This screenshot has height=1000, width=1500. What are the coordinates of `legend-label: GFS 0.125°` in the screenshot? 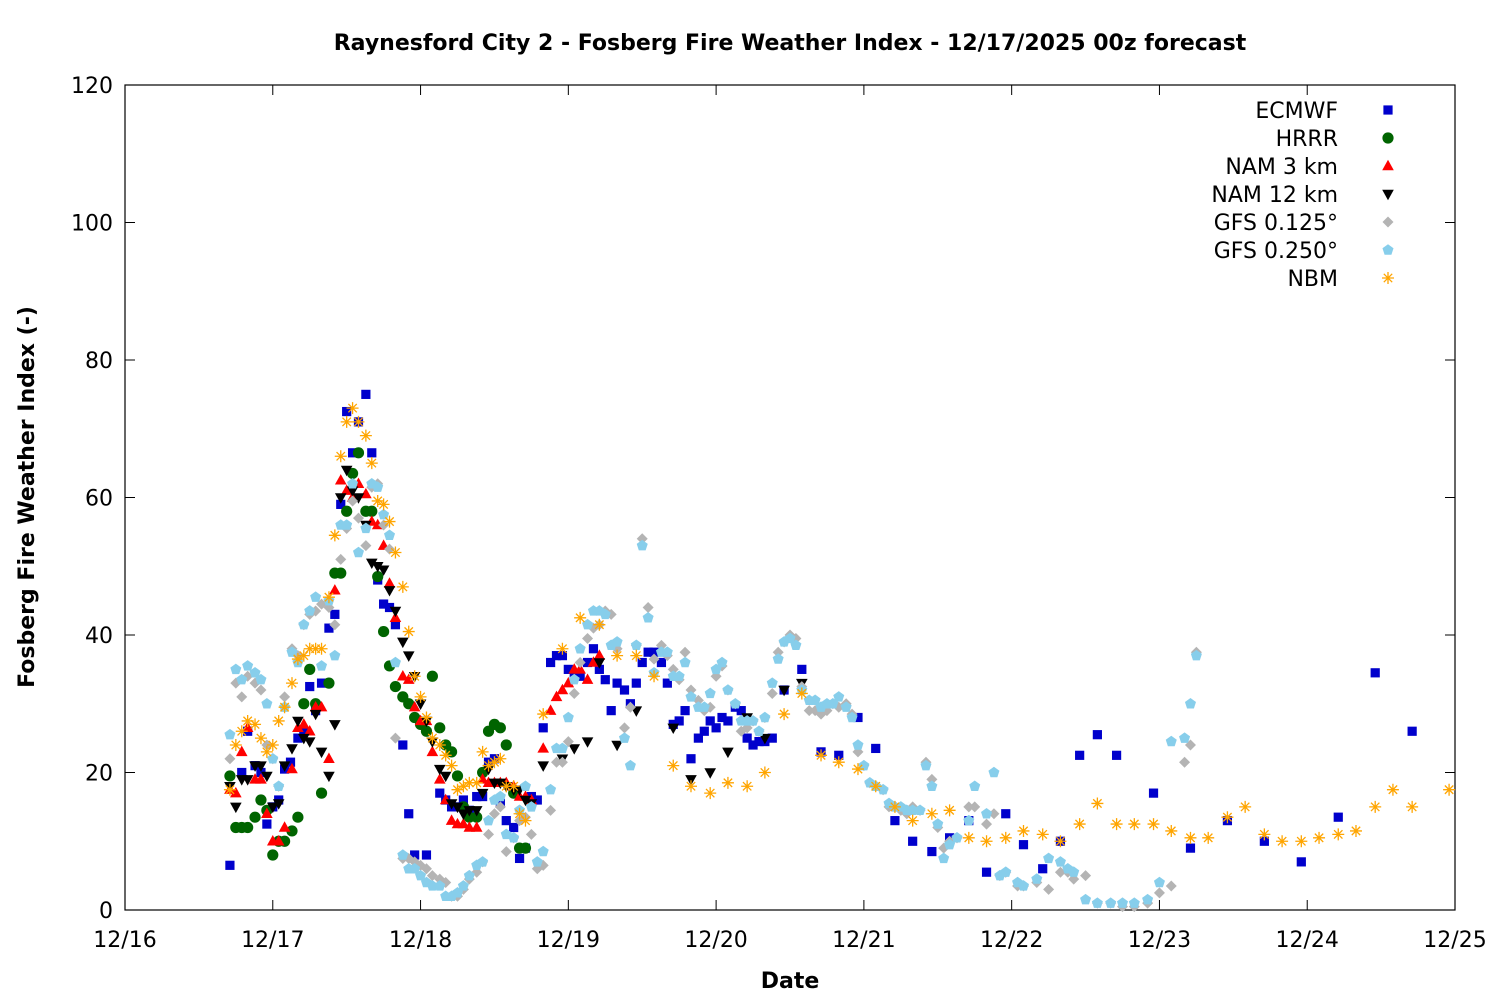 It's located at (1276, 223).